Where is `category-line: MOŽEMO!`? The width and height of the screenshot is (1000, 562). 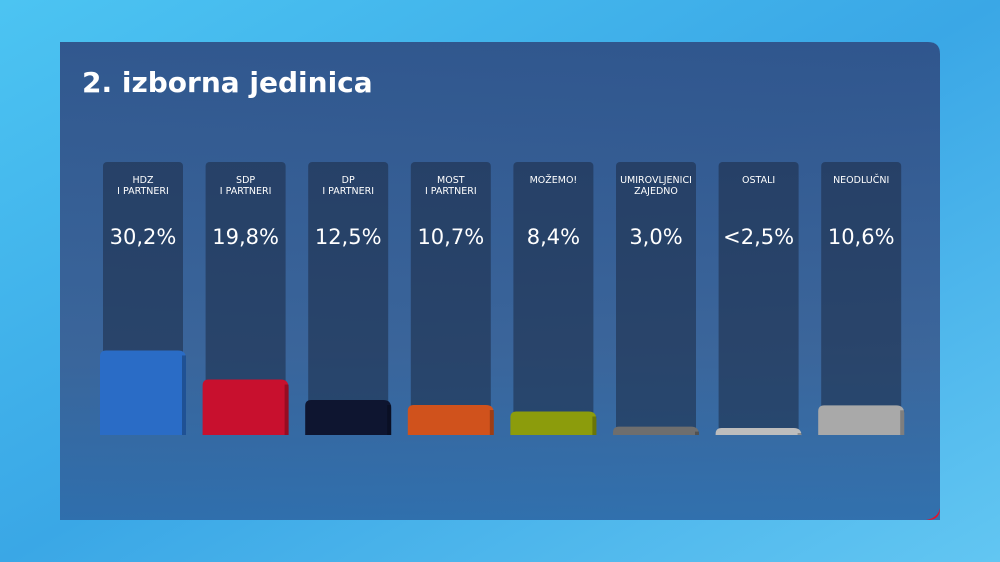 category-line: MOŽEMO! is located at coordinates (554, 180).